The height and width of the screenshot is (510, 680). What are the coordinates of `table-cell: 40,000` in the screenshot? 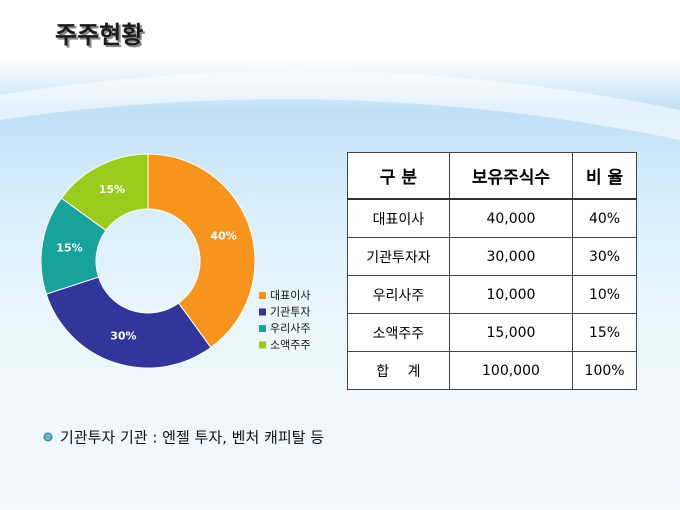 It's located at (511, 218).